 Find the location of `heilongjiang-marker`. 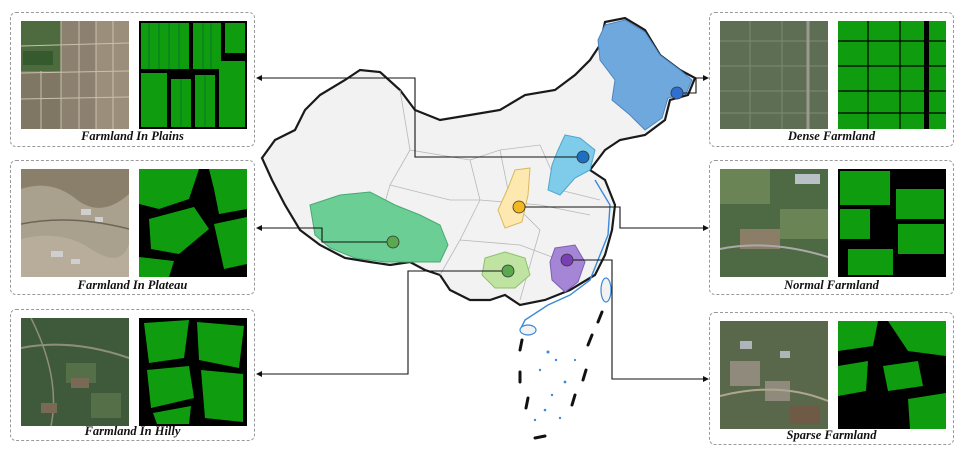

heilongjiang-marker is located at coordinates (677, 93).